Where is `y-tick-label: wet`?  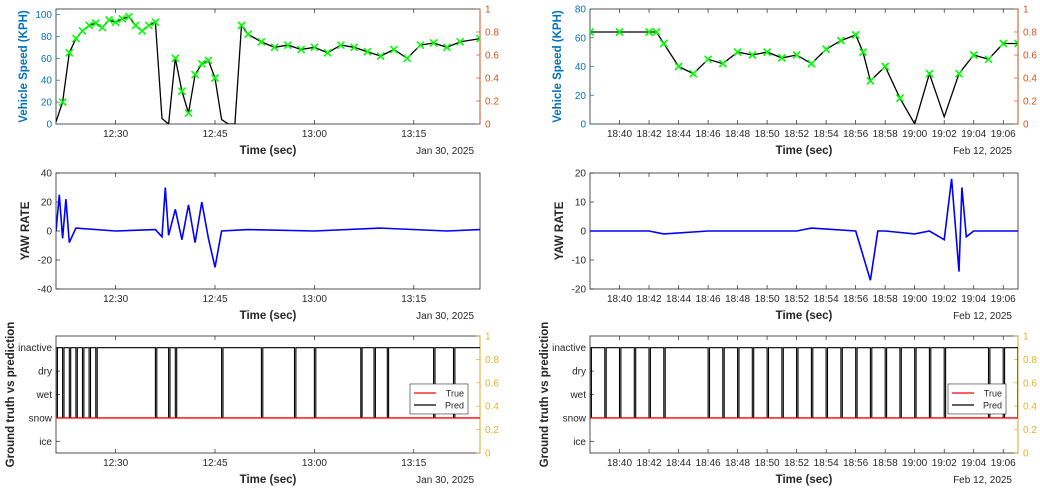 y-tick-label: wet is located at coordinates (43, 395).